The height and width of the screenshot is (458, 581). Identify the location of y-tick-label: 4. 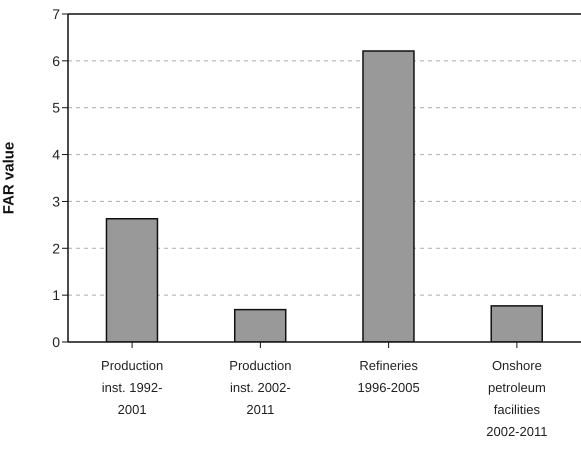
(56, 154).